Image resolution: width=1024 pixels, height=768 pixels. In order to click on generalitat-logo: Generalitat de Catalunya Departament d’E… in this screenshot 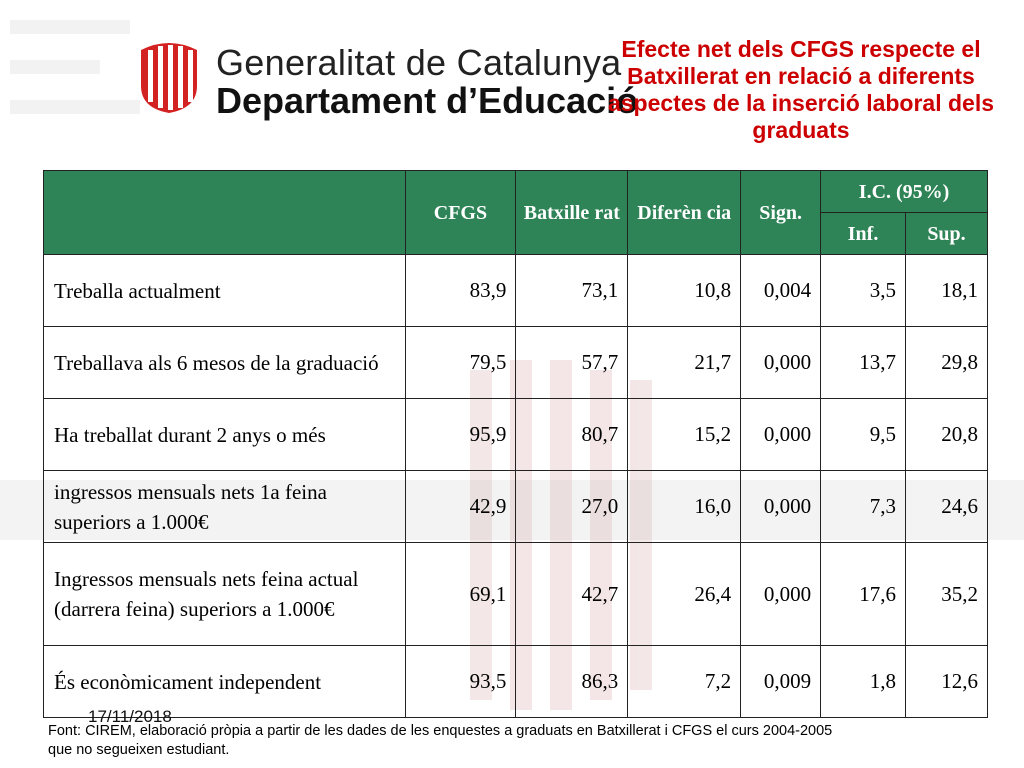, I will do `click(388, 81)`.